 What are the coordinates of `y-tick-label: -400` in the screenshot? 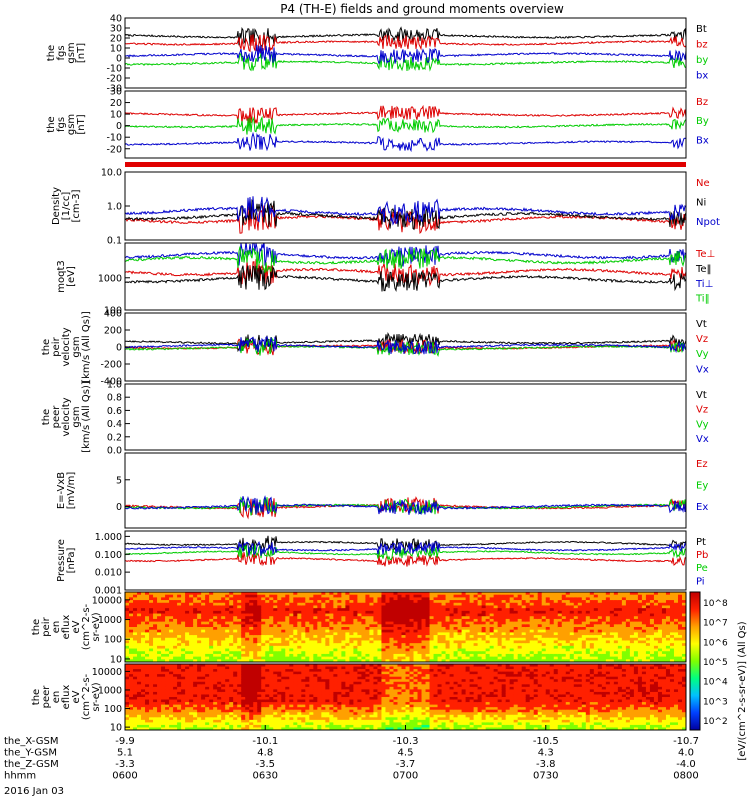 It's located at (111, 382).